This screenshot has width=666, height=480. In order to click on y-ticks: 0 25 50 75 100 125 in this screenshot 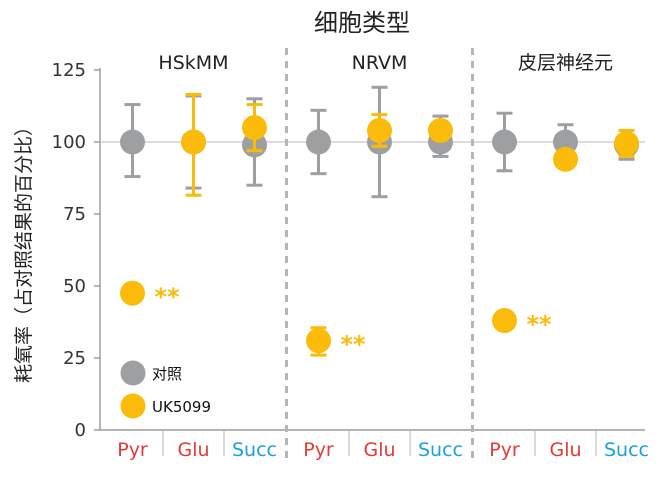, I will do `click(76, 250)`.